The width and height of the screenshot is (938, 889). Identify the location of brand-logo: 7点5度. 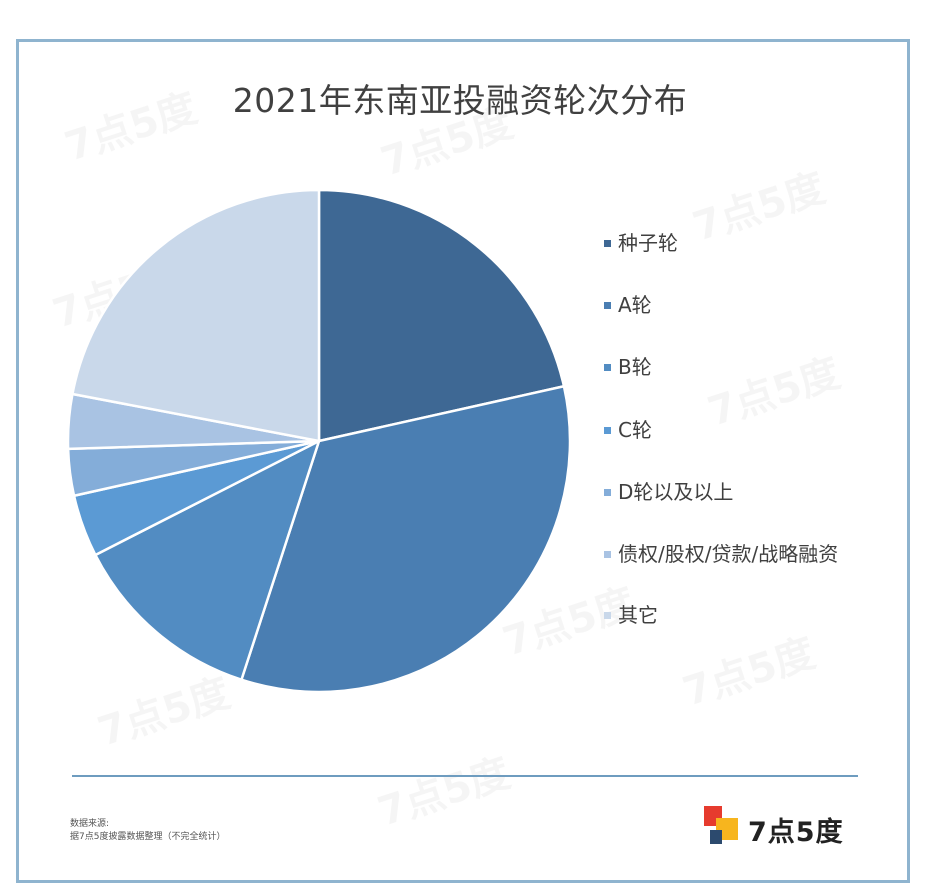
(784, 827).